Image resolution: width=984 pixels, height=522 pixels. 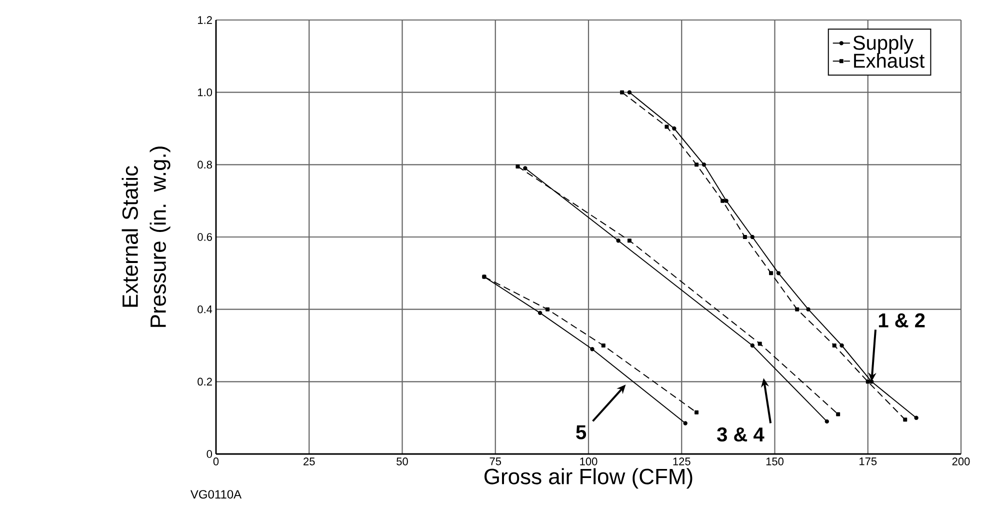 I want to click on legend-label: Supply, so click(x=883, y=44).